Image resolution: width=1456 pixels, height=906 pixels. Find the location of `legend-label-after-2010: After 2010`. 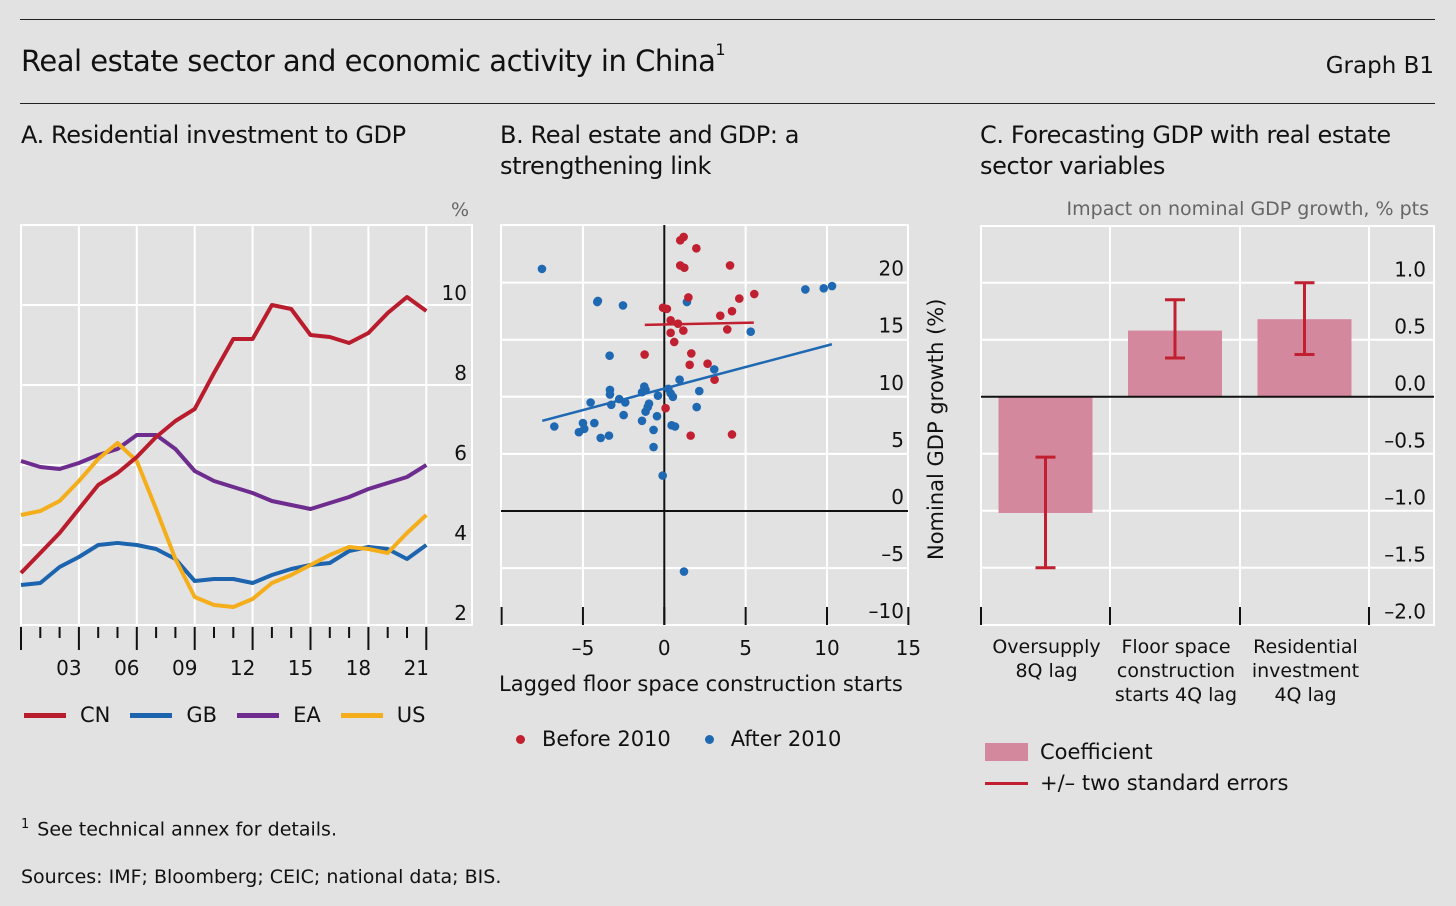

legend-label-after-2010: After 2010 is located at coordinates (786, 739).